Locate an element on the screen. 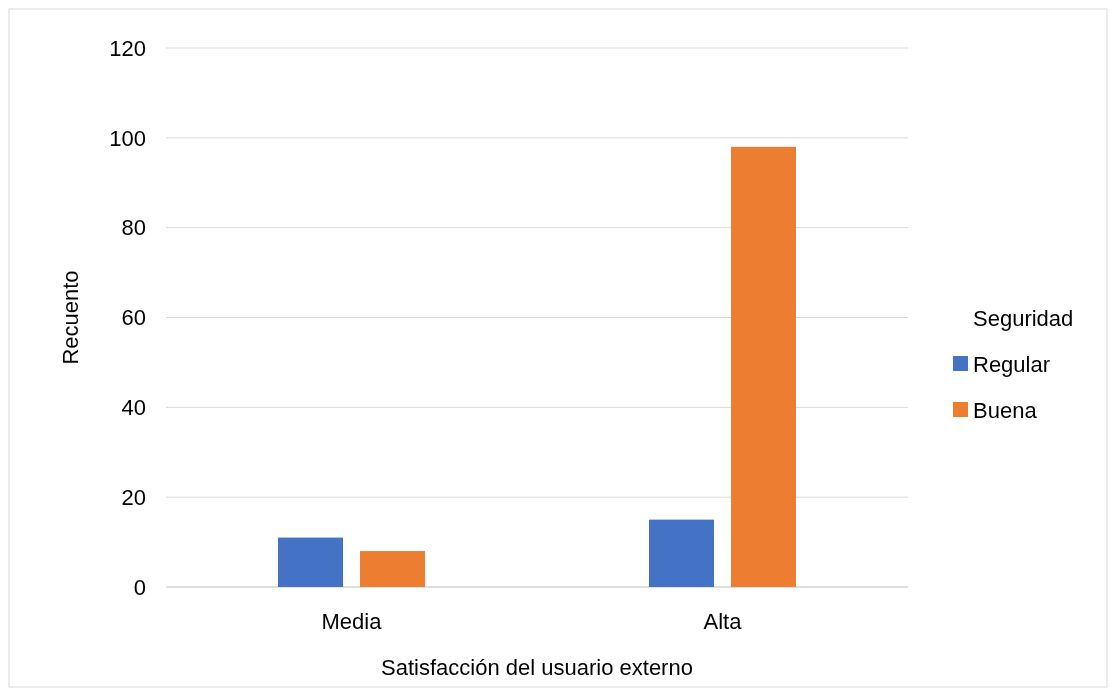 This screenshot has width=1115, height=696. legend-label: Buena is located at coordinates (1005, 410).